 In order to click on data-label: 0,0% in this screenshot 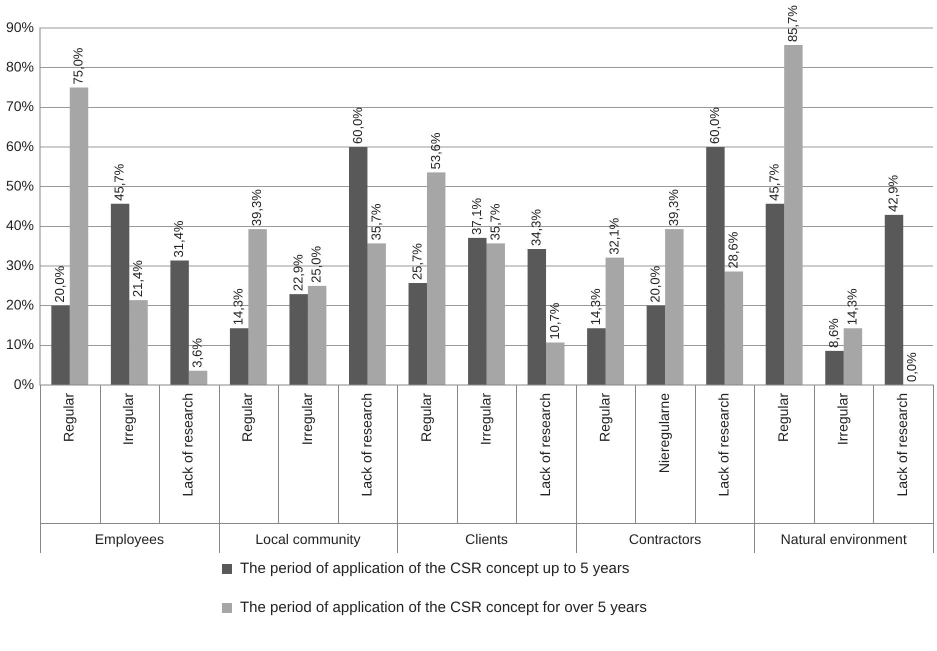, I will do `click(912, 367)`.